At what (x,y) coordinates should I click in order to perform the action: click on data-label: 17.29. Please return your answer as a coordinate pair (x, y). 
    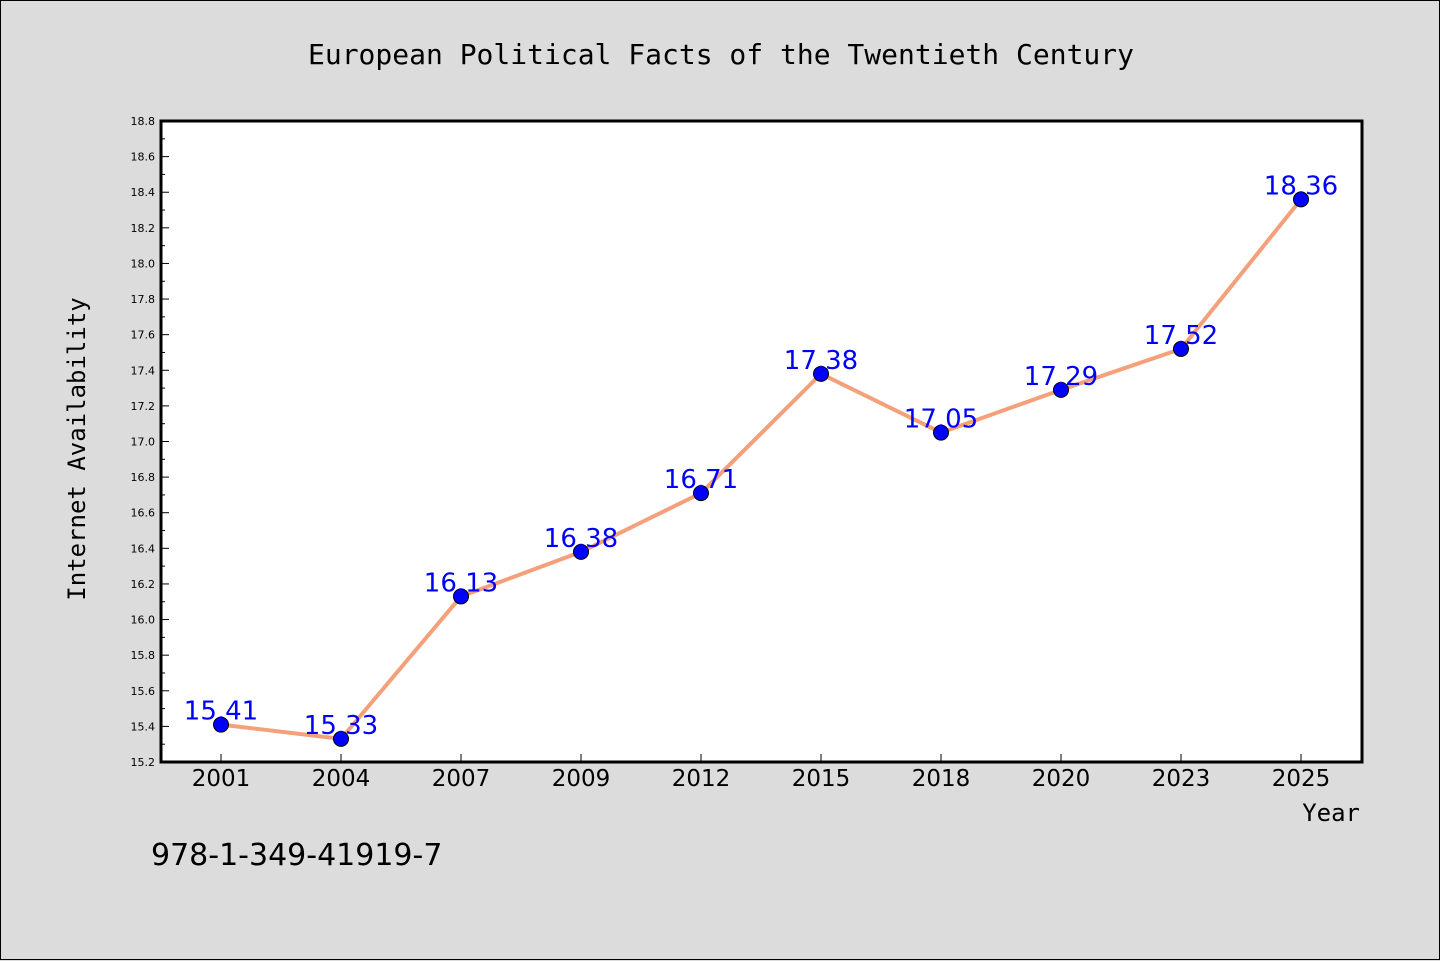
    Looking at the image, I should click on (1061, 377).